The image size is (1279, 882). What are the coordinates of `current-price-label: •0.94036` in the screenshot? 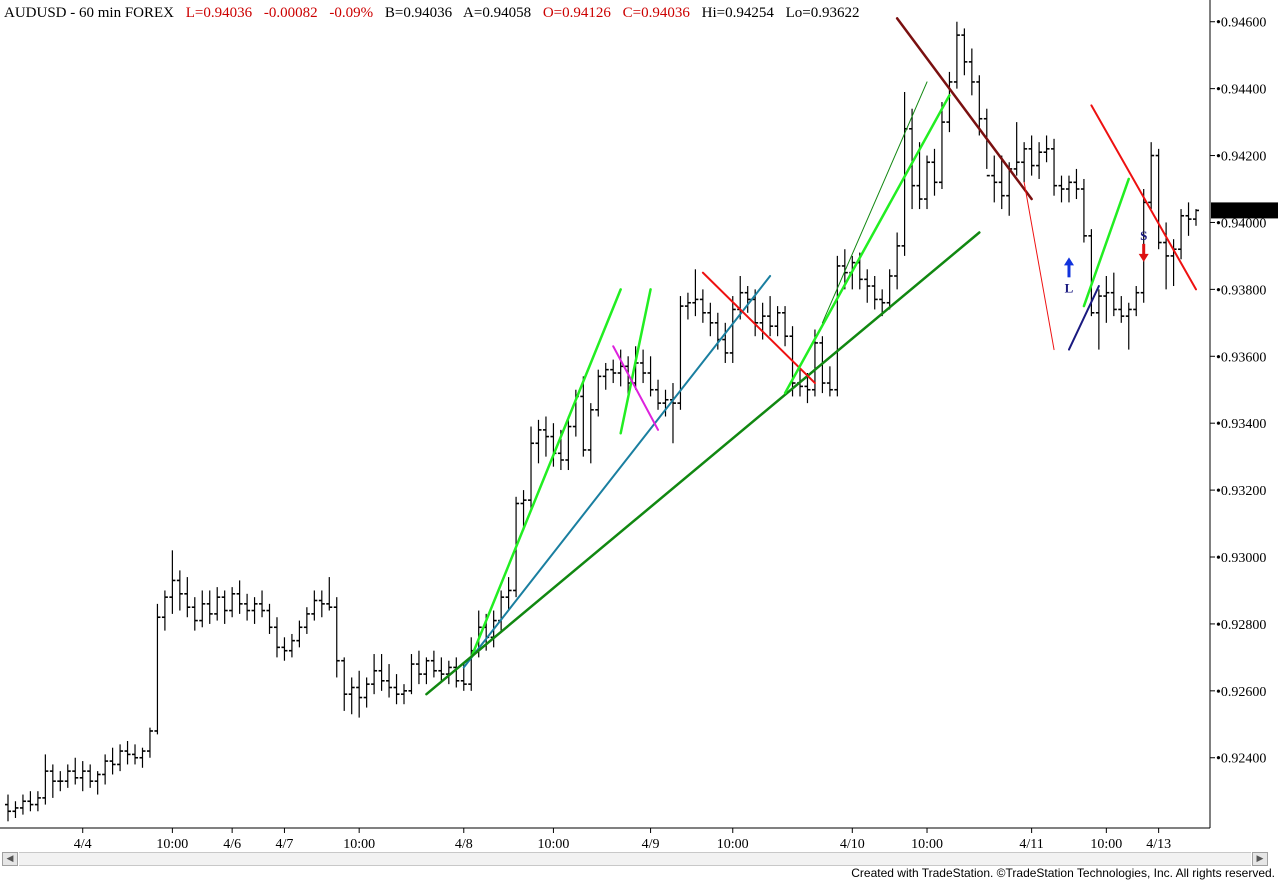 It's located at (1239, 211).